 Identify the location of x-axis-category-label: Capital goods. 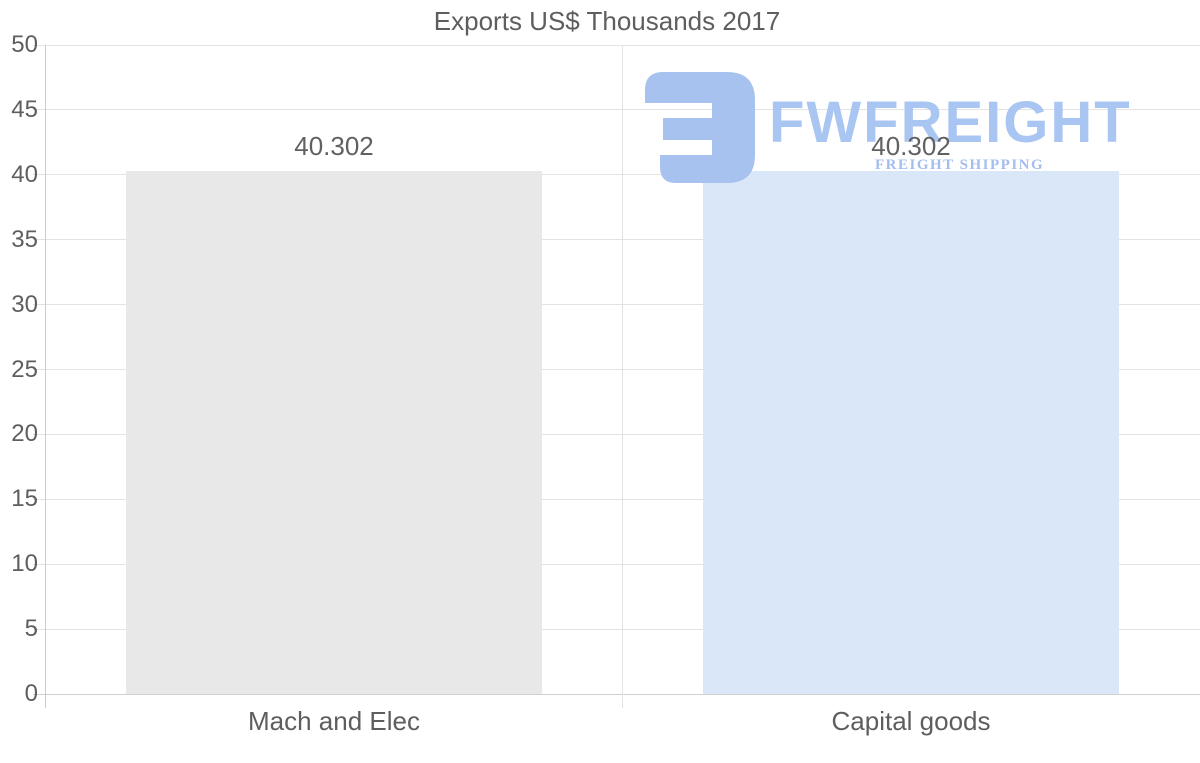
(911, 721).